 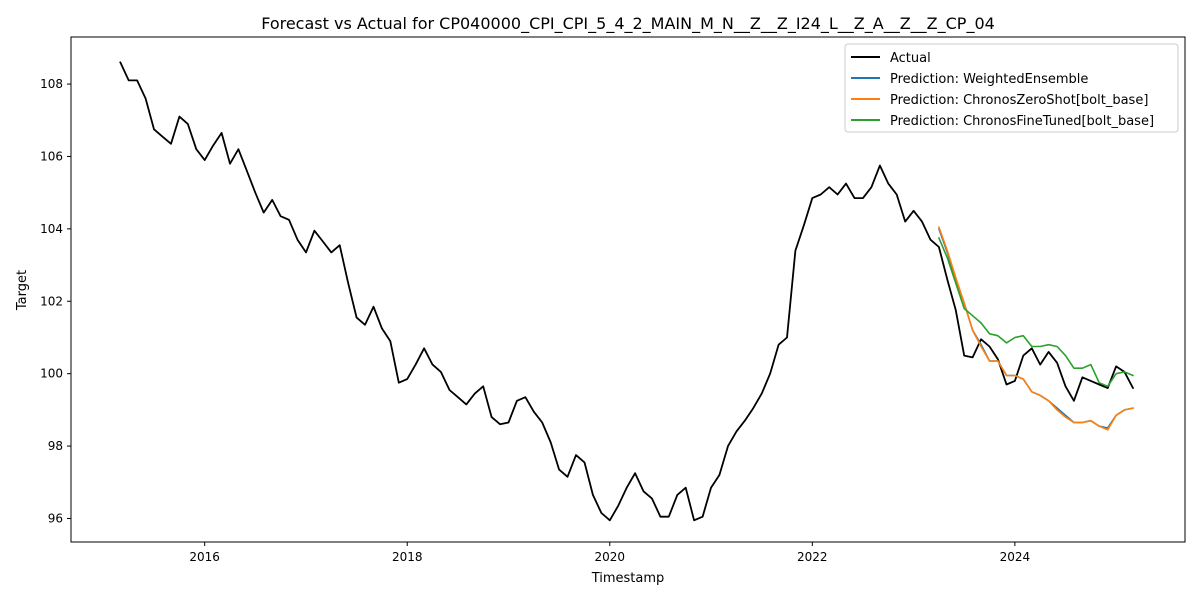 I want to click on x-axis-label: Timestamp, so click(x=628, y=578).